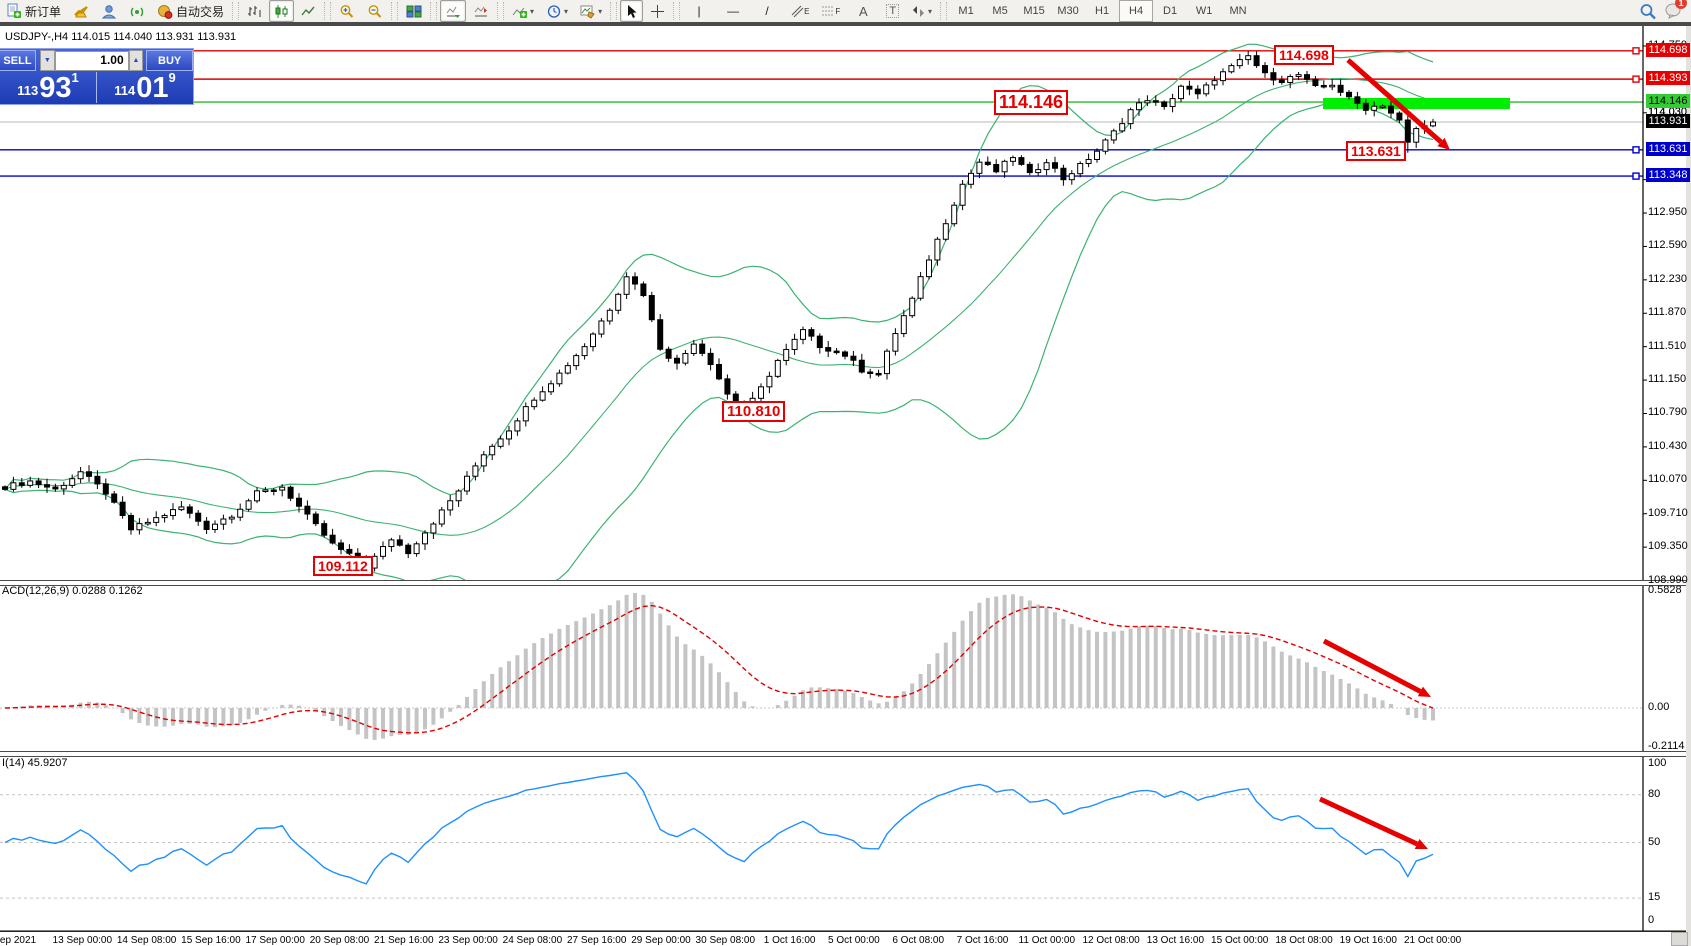 This screenshot has height=946, width=1691. Describe the element at coordinates (854, 940) in the screenshot. I see `time-axis-label: 5 Oct 00:00` at that location.